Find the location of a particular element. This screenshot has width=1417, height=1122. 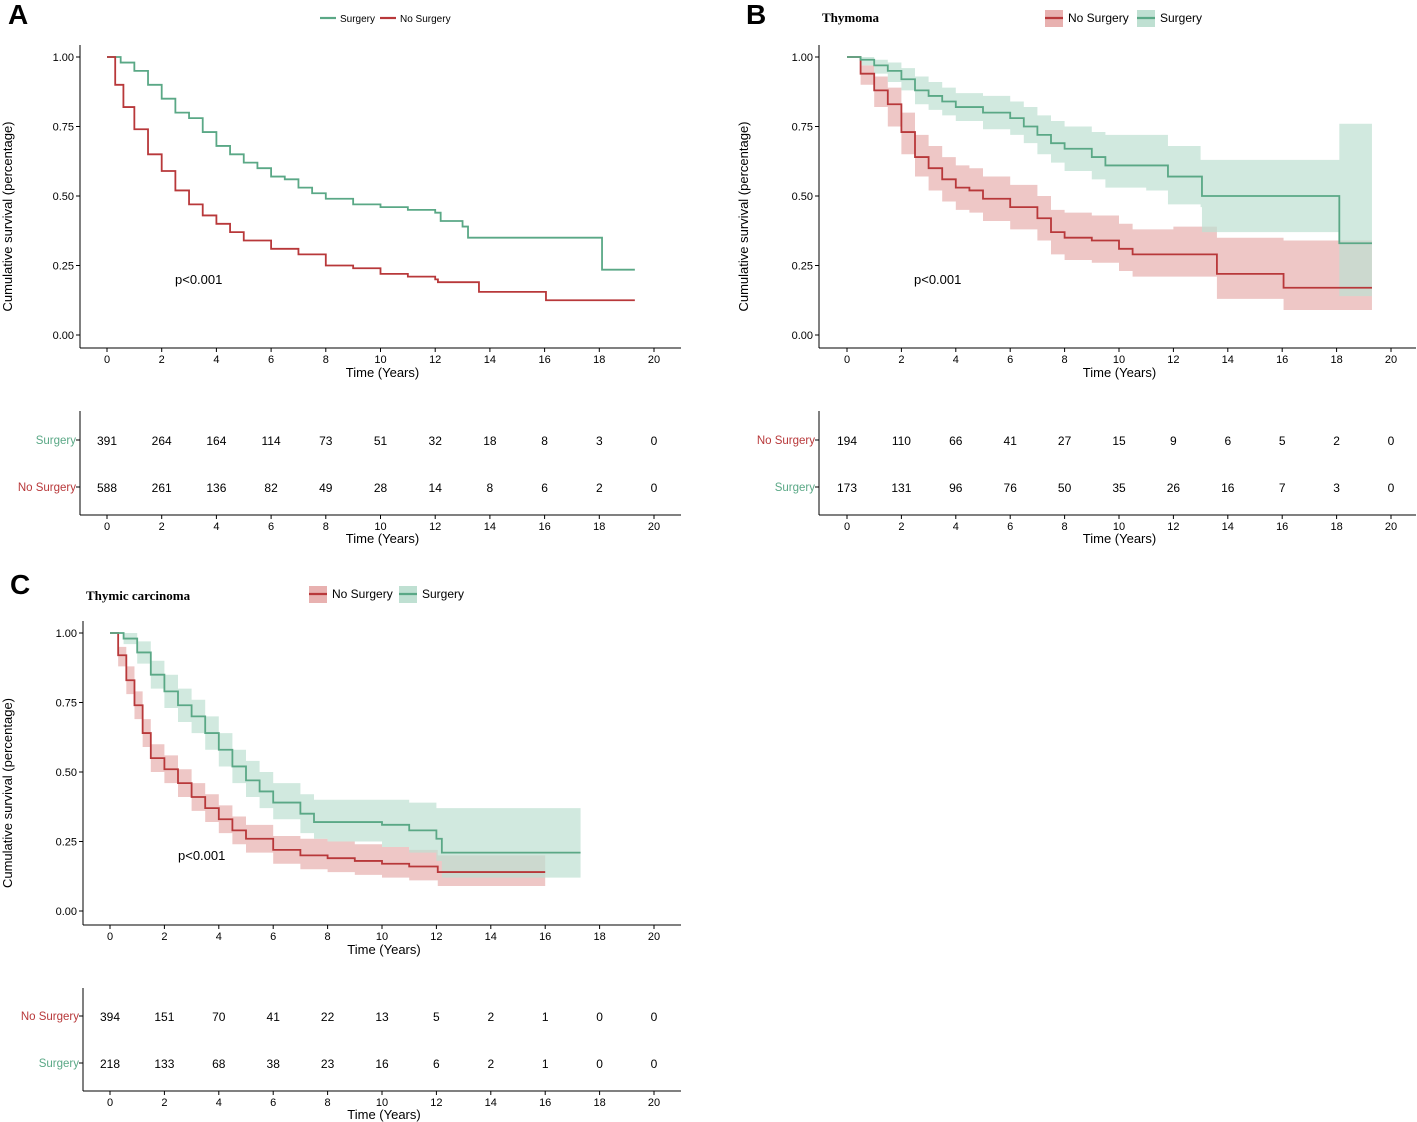

risk-count: 68 is located at coordinates (219, 1064).